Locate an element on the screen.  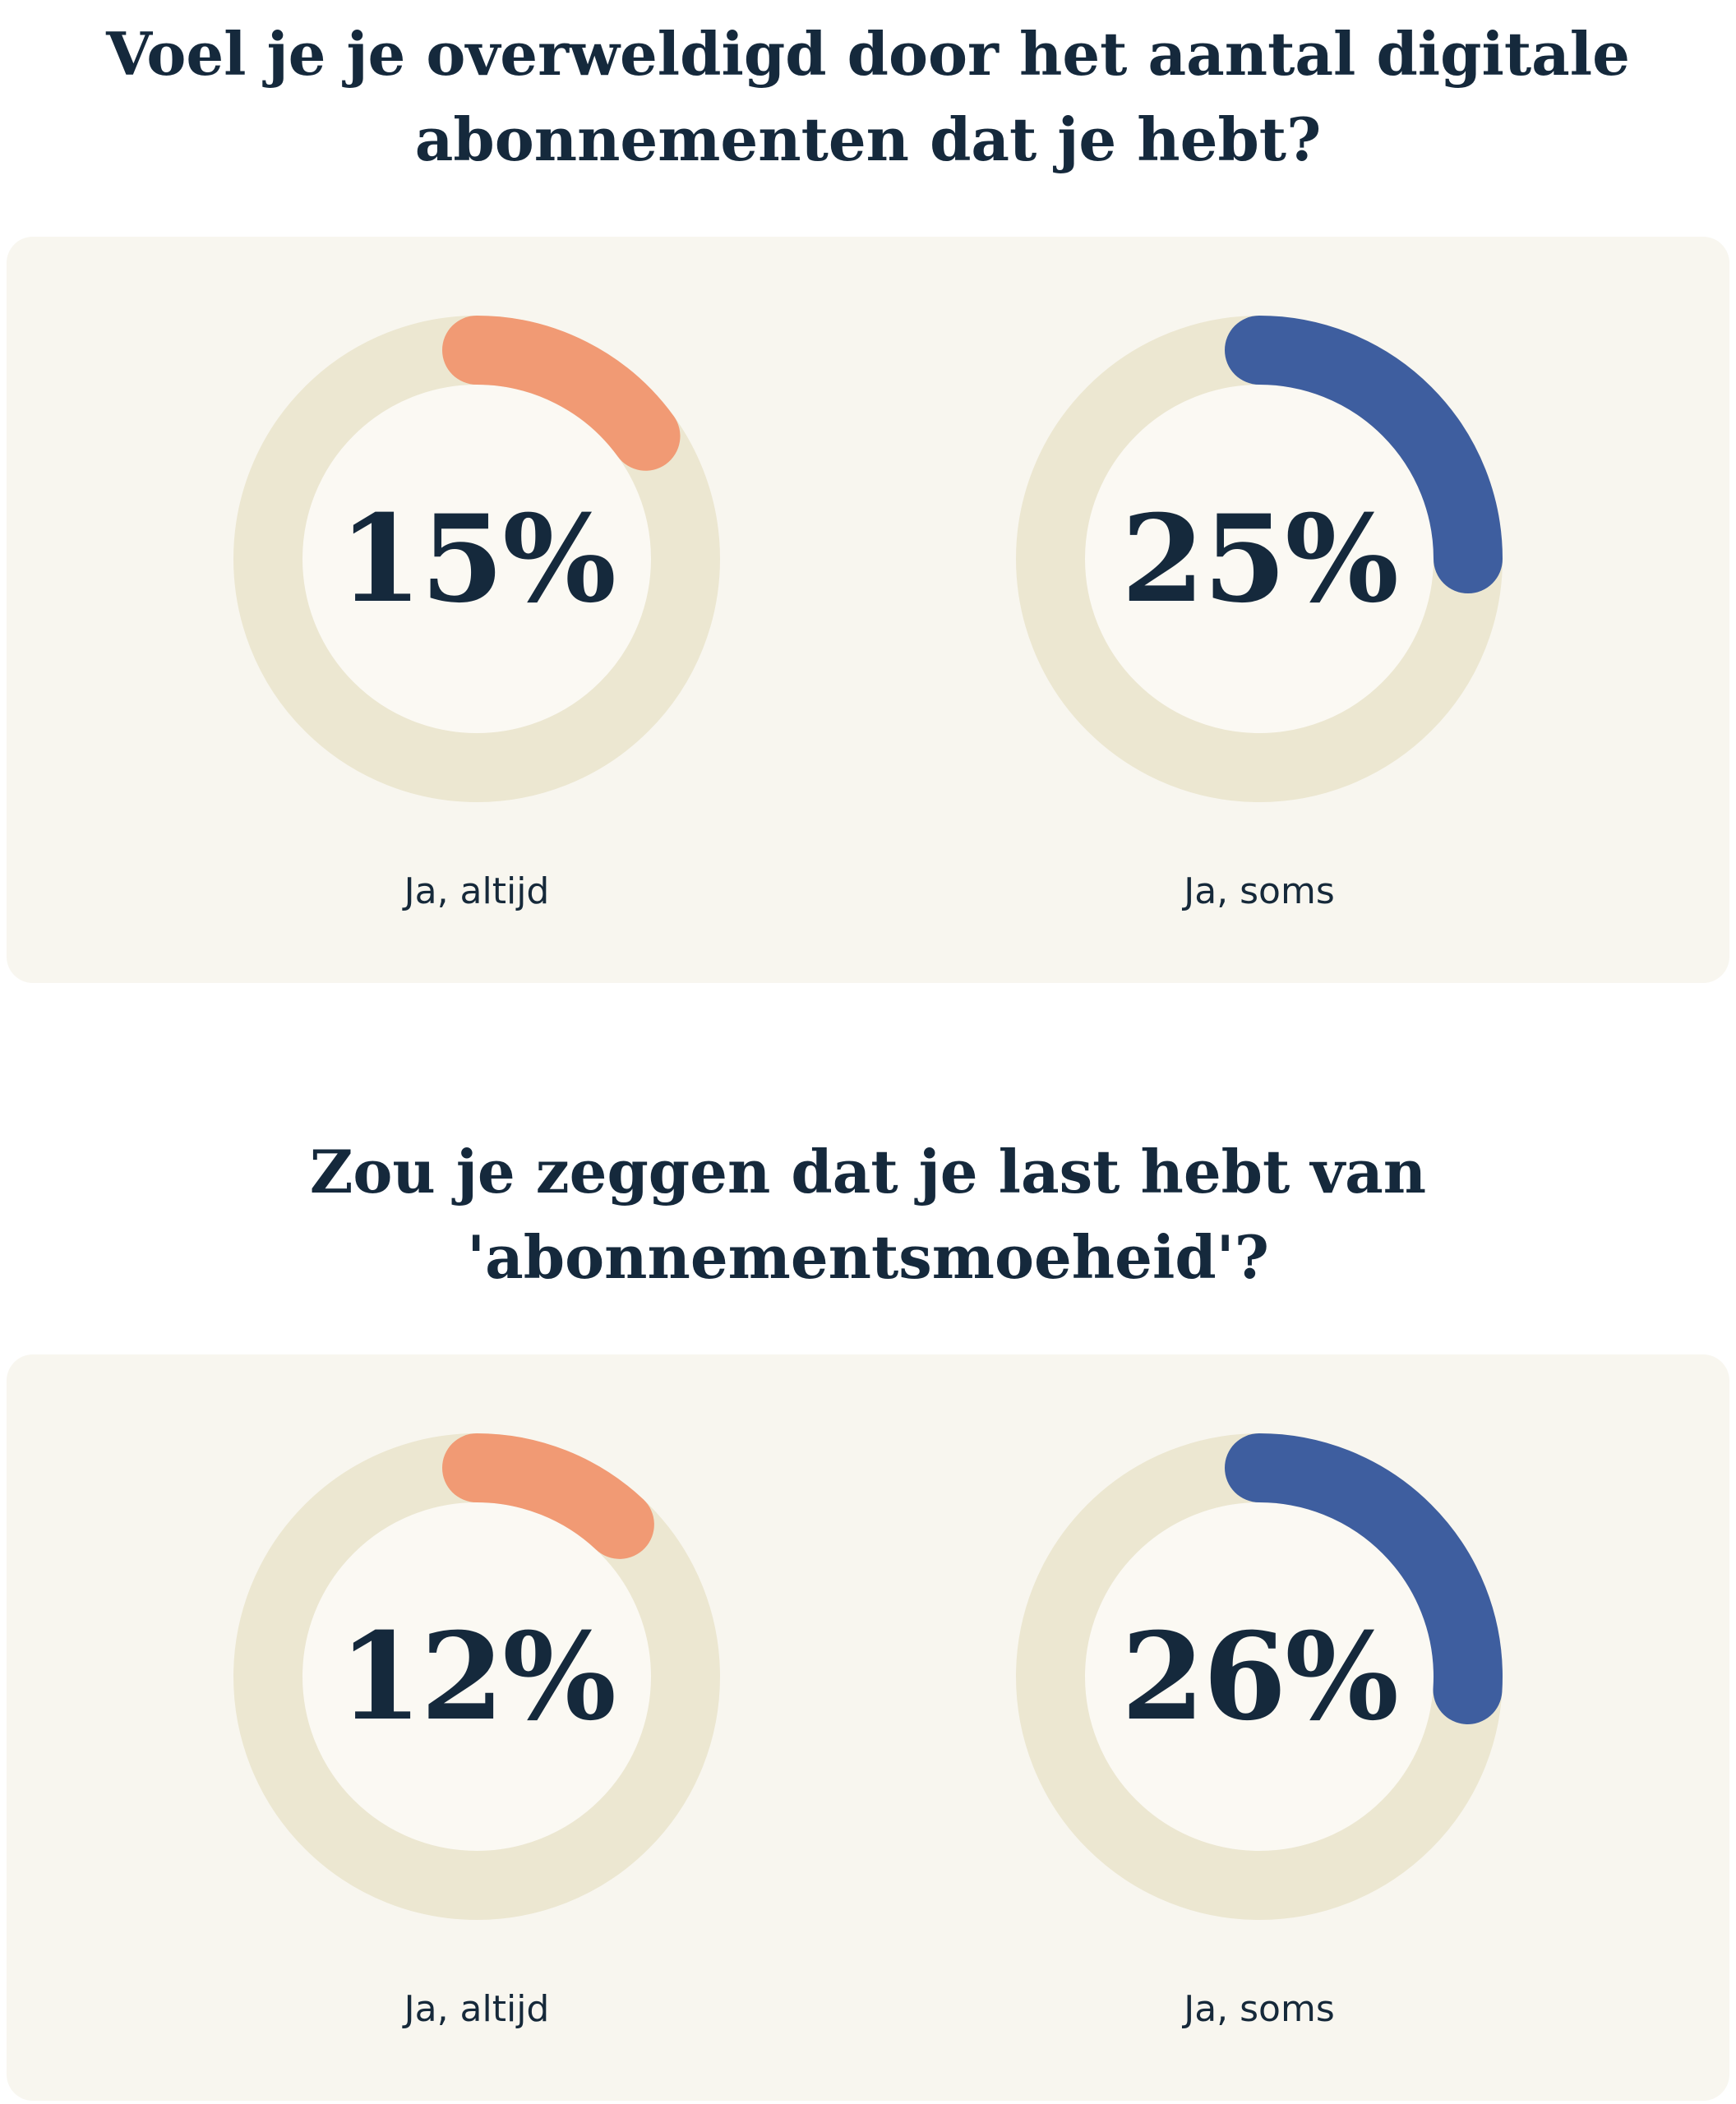
donut-value: 25% is located at coordinates (1260, 559).